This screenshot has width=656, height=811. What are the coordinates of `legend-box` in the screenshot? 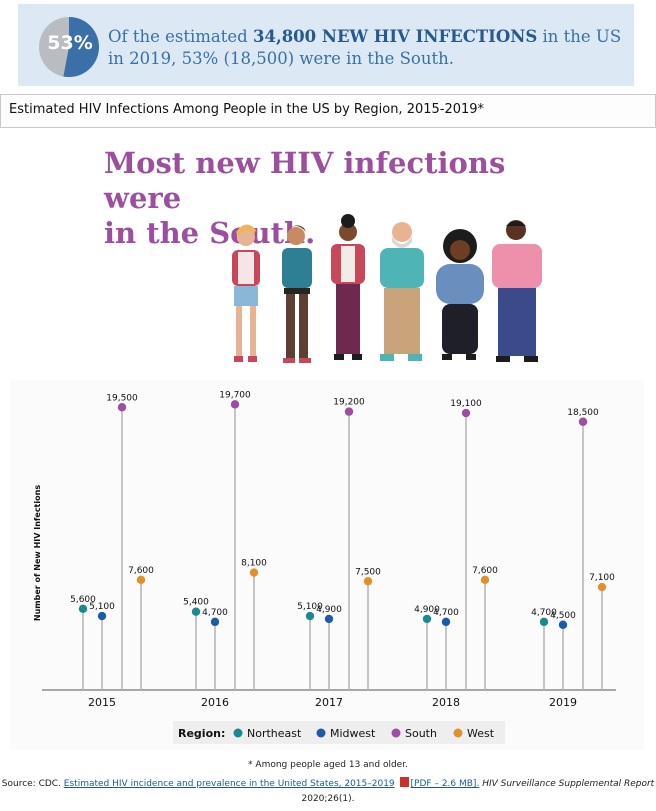 It's located at (339, 732).